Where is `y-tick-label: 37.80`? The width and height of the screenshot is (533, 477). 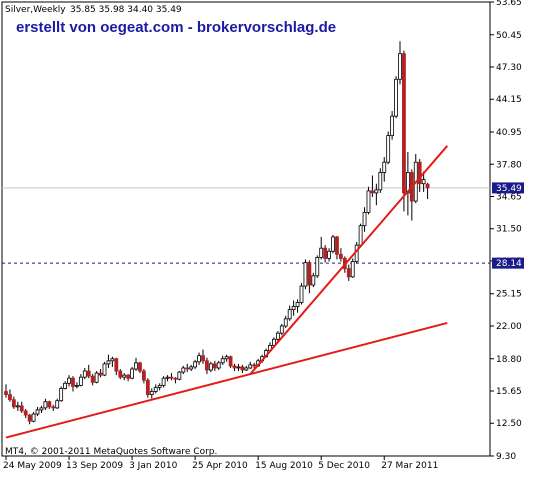
y-tick-label: 37.80 is located at coordinates (509, 165).